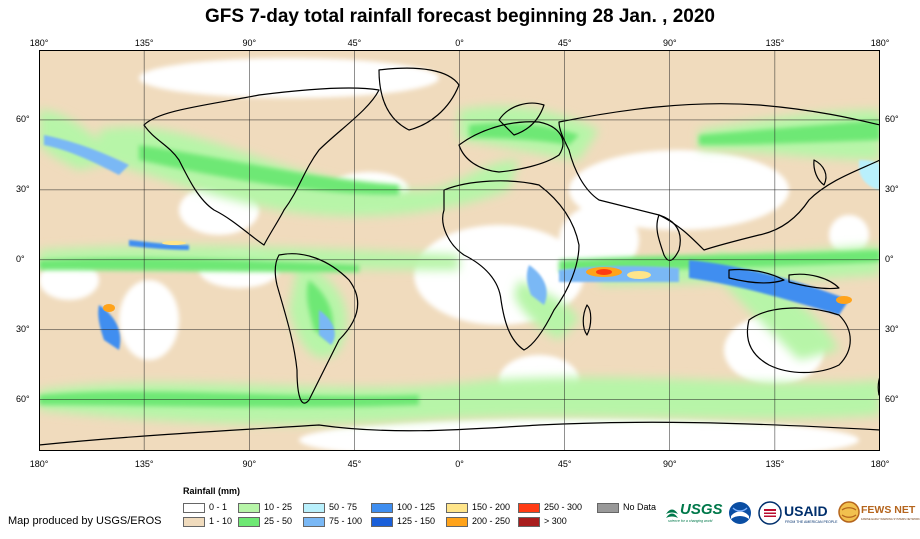 Image resolution: width=920 pixels, height=539 pixels. Describe the element at coordinates (278, 507) in the screenshot. I see `legend-label: 10 - 25` at that location.